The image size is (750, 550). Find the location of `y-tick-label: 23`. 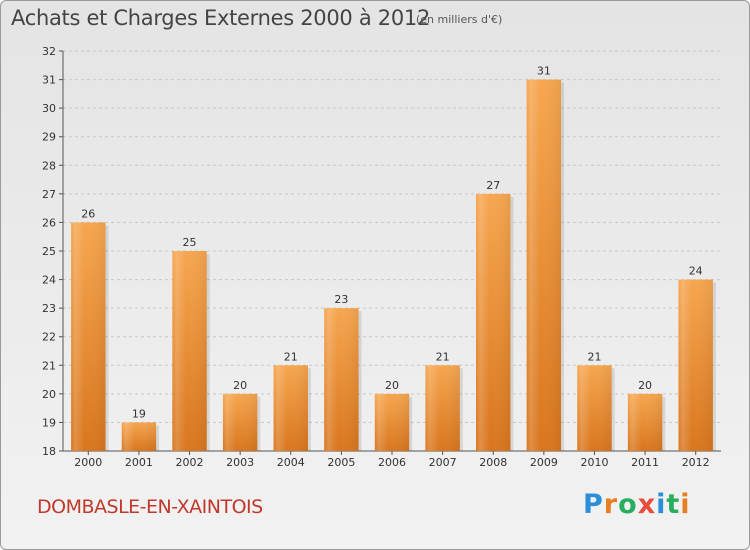

y-tick-label: 23 is located at coordinates (49, 308).